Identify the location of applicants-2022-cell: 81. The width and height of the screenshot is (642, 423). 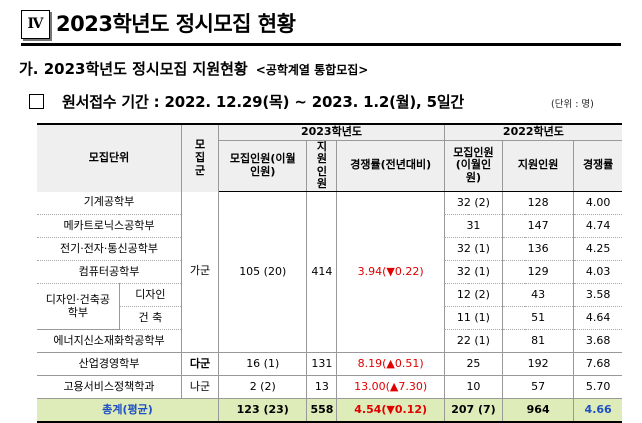
(538, 341).